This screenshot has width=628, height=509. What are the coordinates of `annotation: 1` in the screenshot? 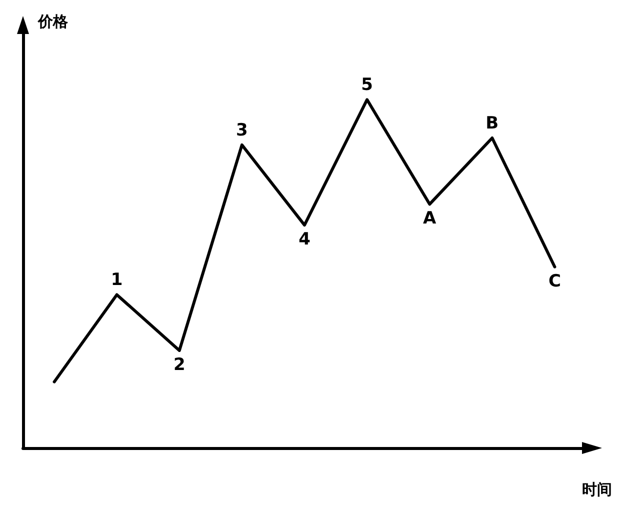 It's located at (116, 280).